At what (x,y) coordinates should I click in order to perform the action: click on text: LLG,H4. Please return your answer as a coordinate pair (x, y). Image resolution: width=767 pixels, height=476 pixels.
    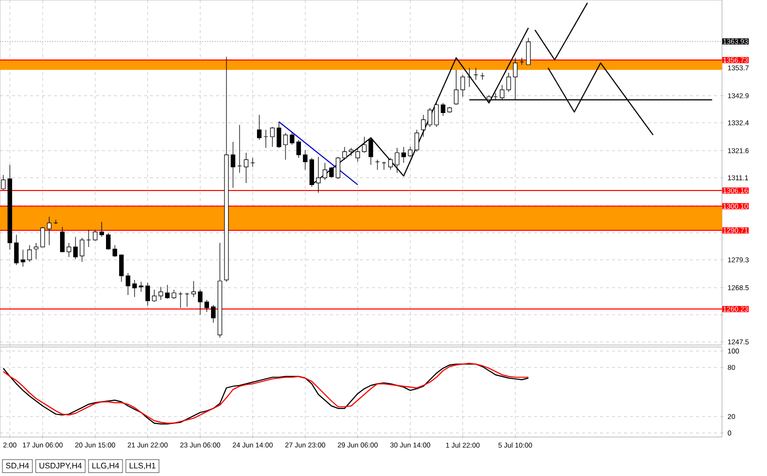
    Looking at the image, I should click on (106, 466).